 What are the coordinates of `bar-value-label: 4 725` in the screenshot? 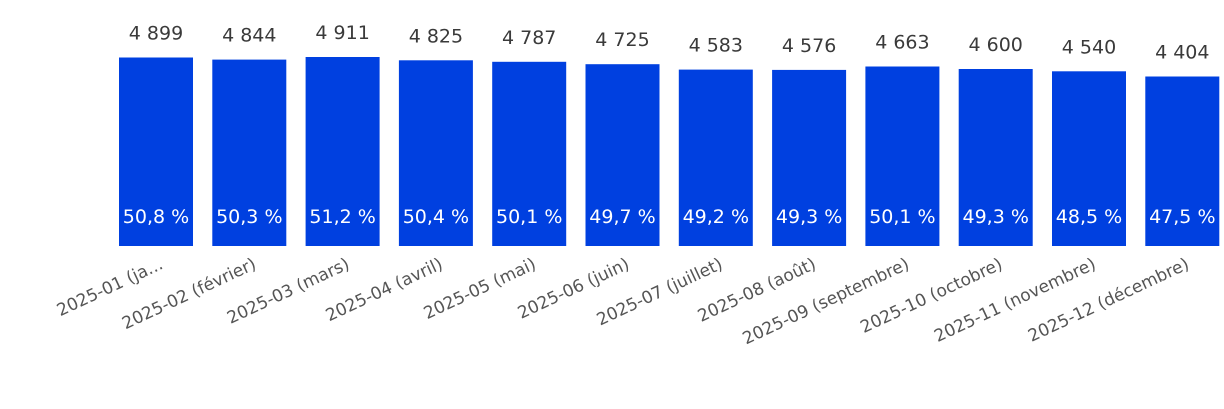 It's located at (622, 40).